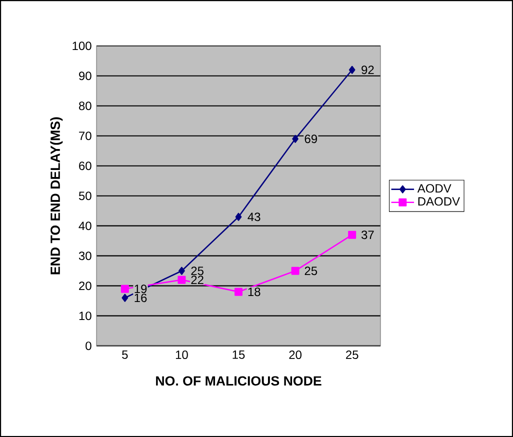  I want to click on legend-label: AODV, so click(434, 188).